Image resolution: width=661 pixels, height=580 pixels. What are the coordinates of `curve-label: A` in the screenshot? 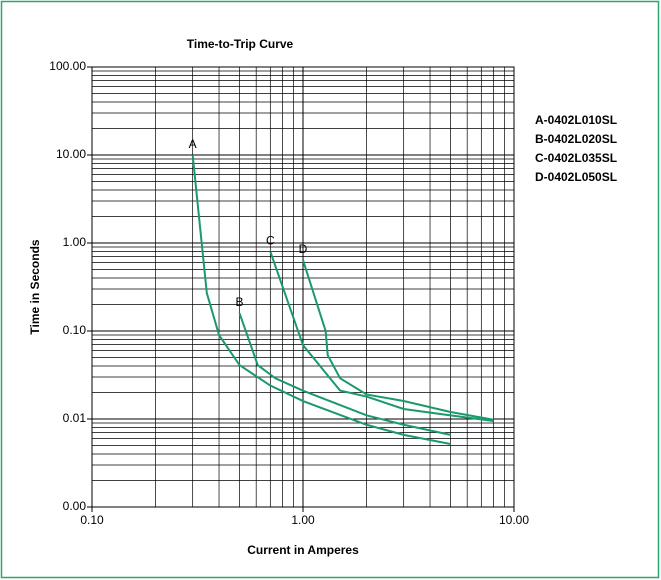 It's located at (193, 144).